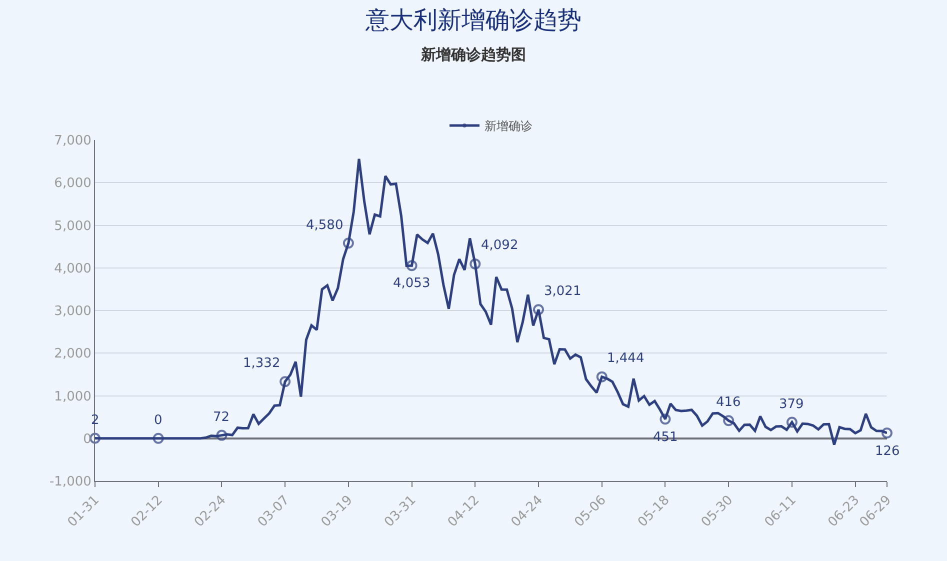 This screenshot has width=947, height=561. Describe the element at coordinates (70, 482) in the screenshot. I see `y-tick-label: -1,000` at that location.